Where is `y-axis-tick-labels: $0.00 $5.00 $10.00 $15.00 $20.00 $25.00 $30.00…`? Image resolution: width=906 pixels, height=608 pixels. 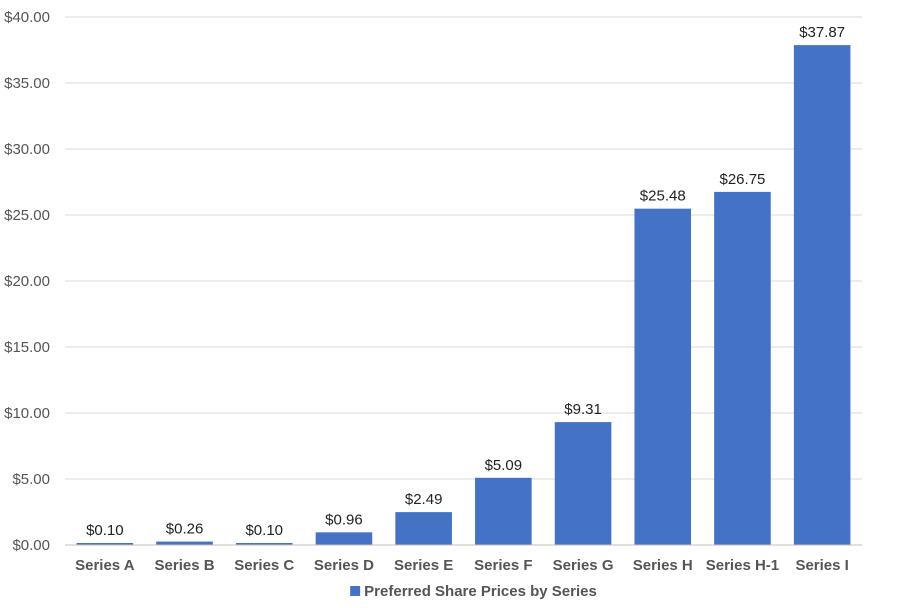
y-axis-tick-labels: $0.00 $5.00 $10.00 $15.00 $20.00 $25.00 $30.00… is located at coordinates (27, 281).